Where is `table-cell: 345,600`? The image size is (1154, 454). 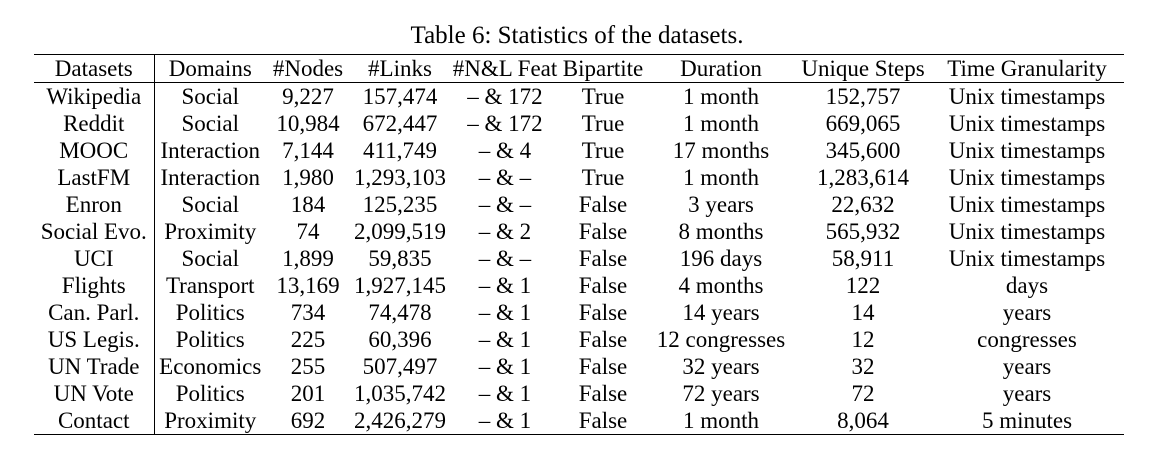 table-cell: 345,600 is located at coordinates (863, 150).